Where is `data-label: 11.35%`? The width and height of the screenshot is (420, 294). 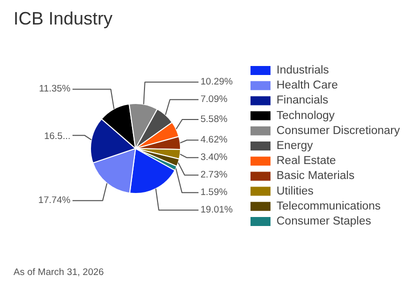 data-label: 11.35% is located at coordinates (55, 89).